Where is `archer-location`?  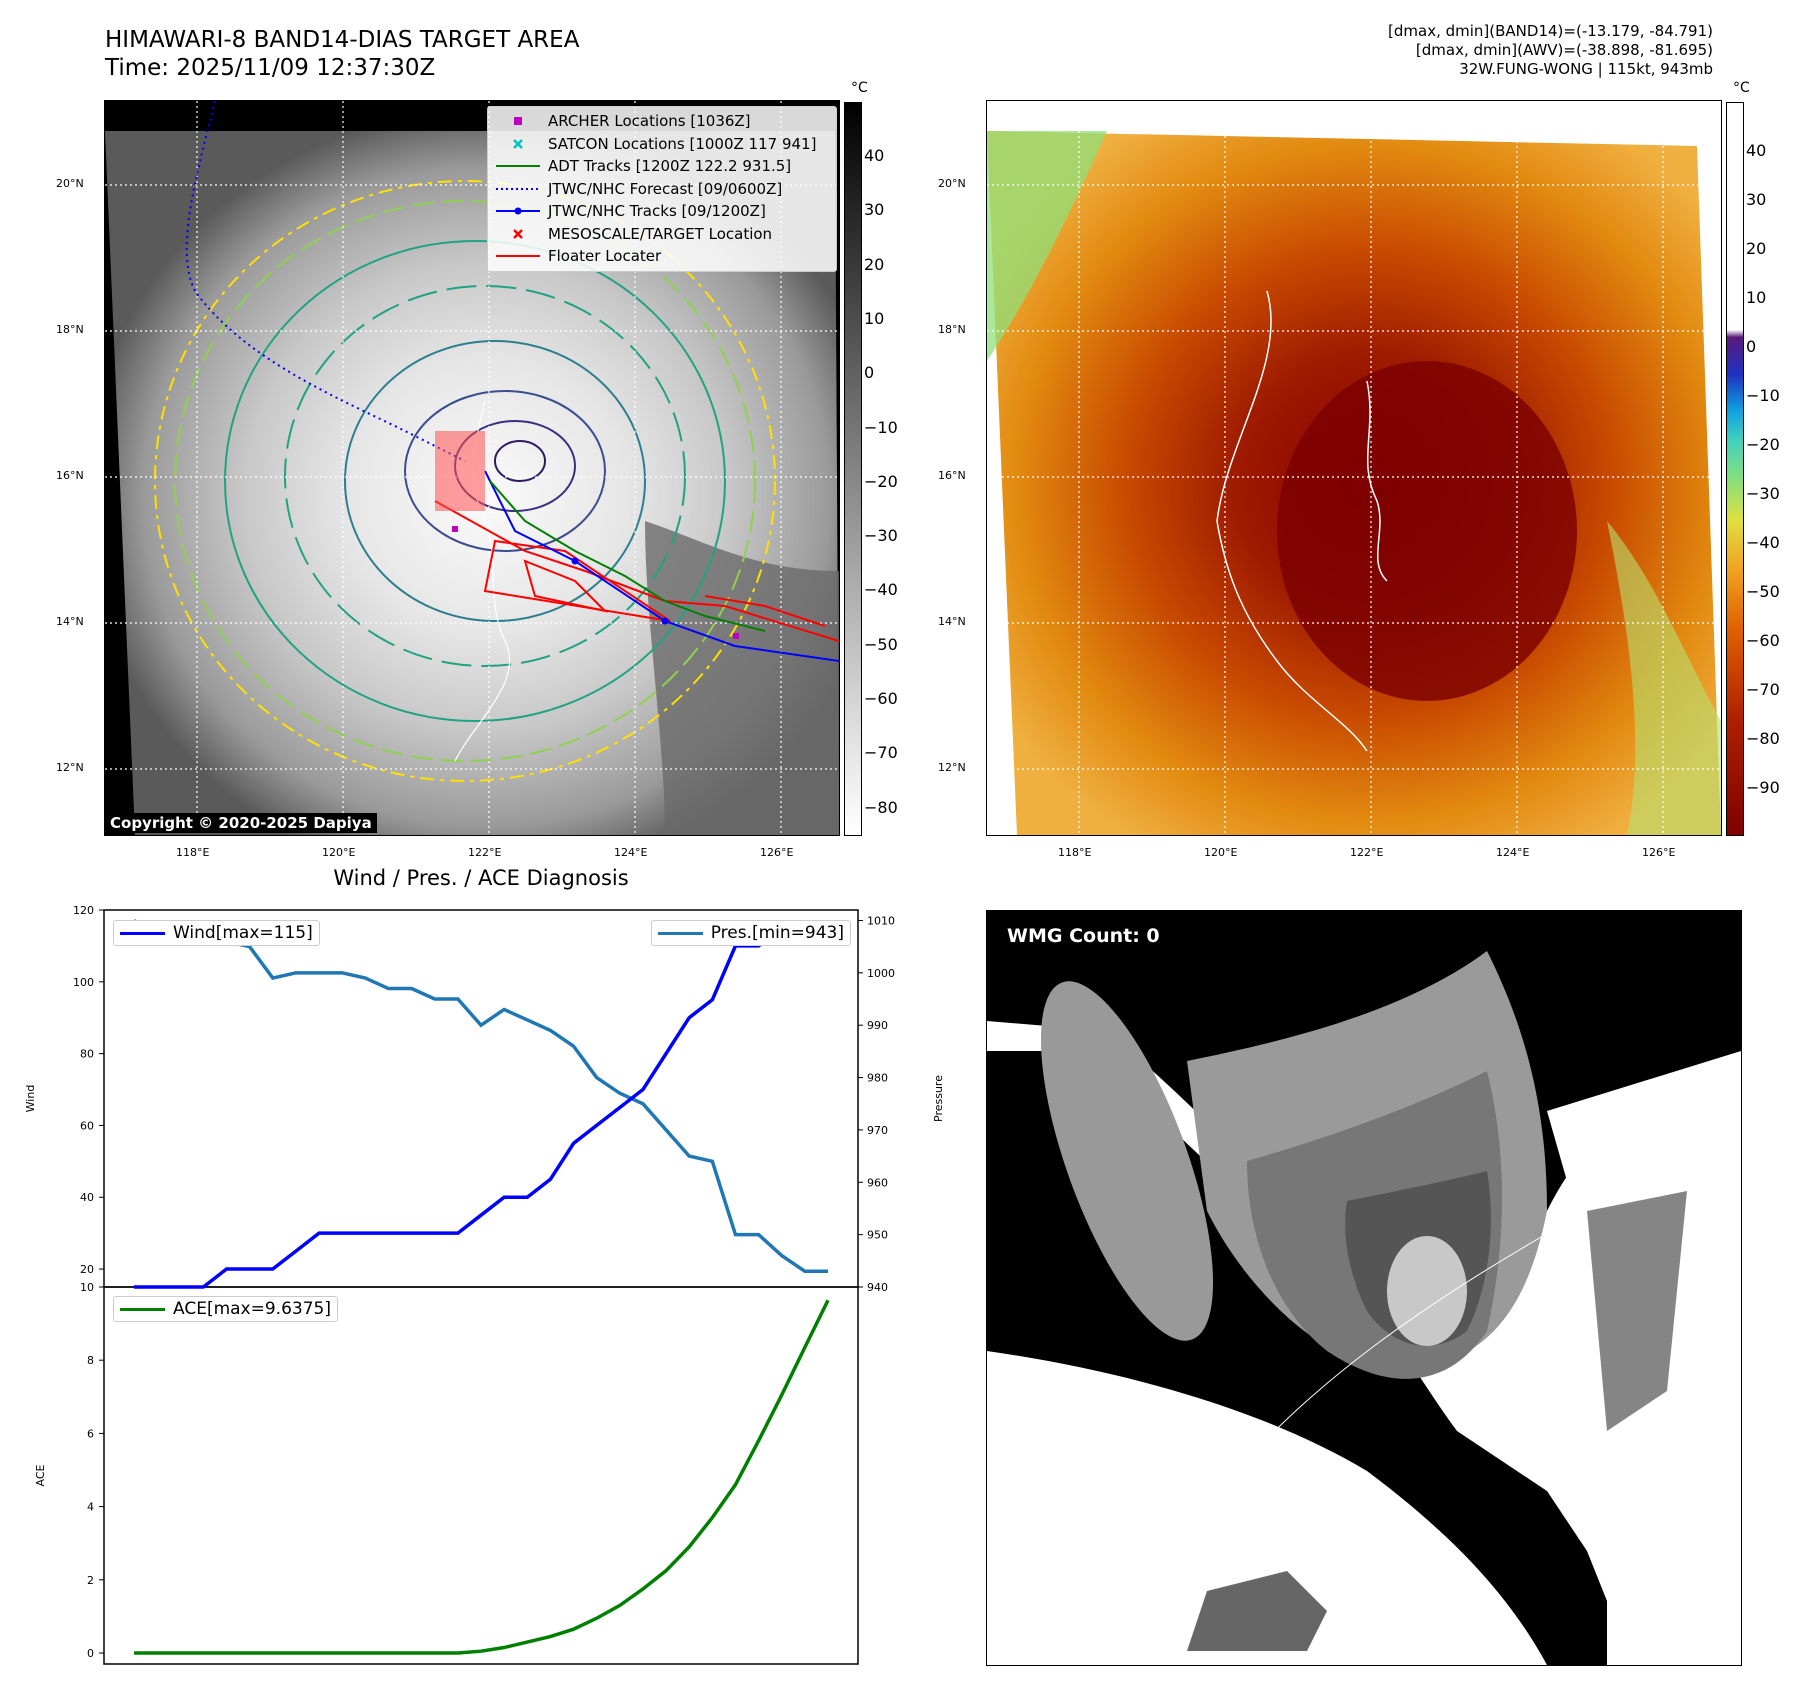
archer-location is located at coordinates (736, 636).